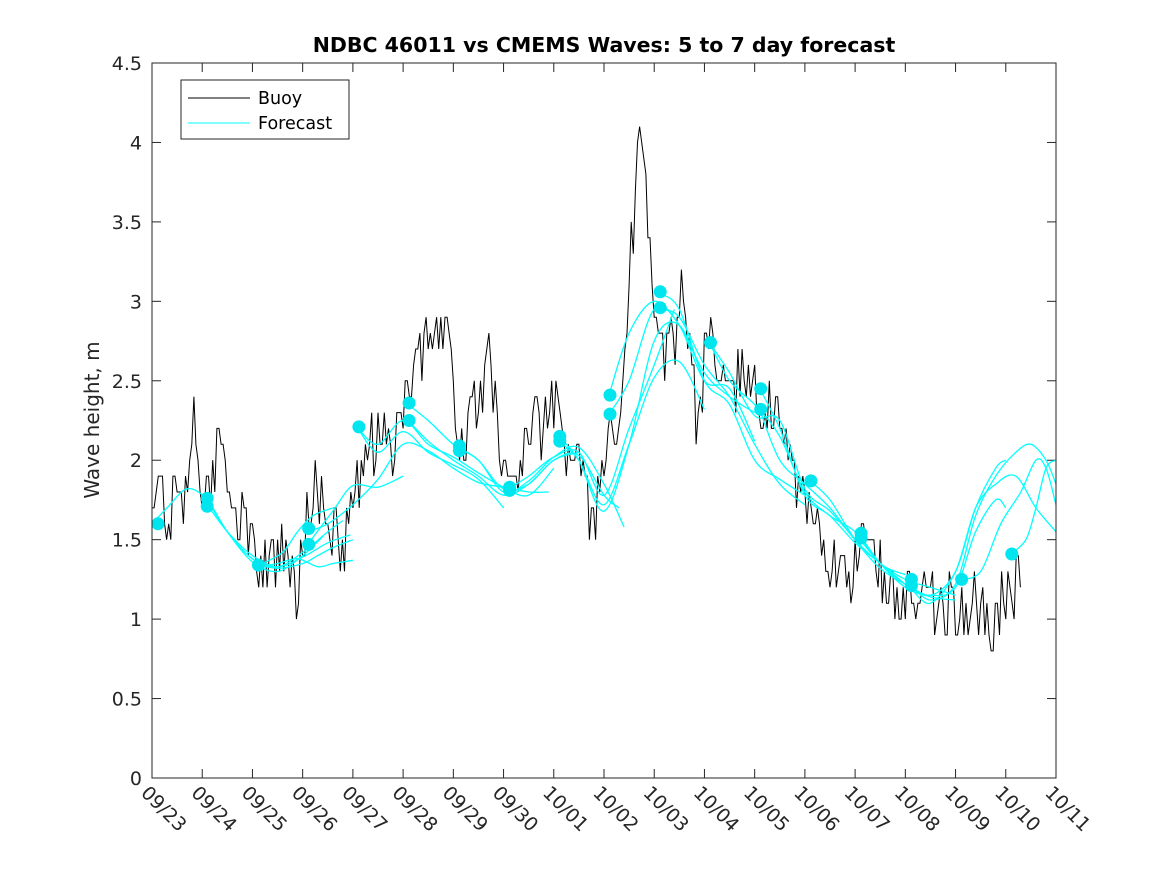 The image size is (1167, 875). I want to click on legend-buoy-label: Buoy, so click(280, 99).